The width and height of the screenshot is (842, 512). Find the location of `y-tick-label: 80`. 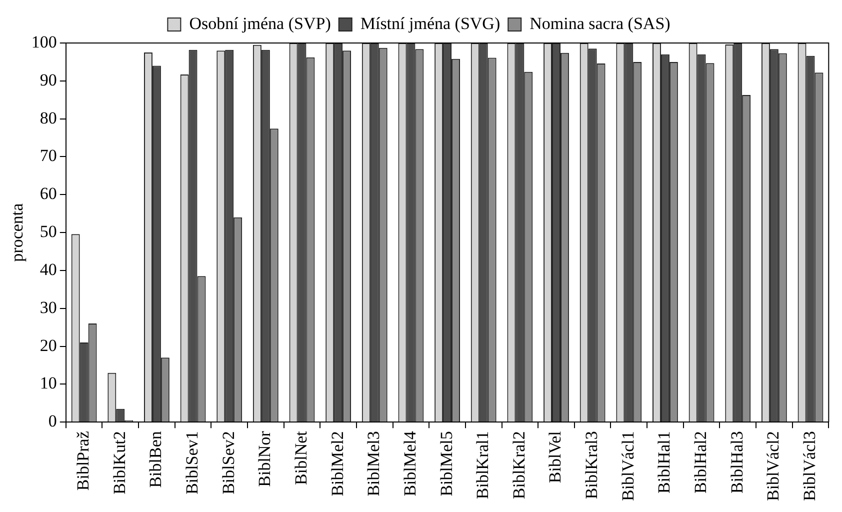

y-tick-label: 80 is located at coordinates (48, 118).